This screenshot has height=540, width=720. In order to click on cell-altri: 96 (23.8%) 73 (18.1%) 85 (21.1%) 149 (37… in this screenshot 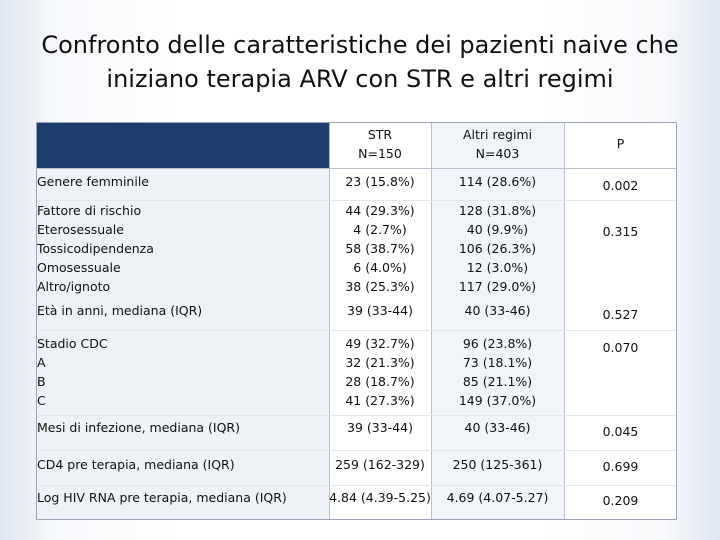, I will do `click(497, 372)`.